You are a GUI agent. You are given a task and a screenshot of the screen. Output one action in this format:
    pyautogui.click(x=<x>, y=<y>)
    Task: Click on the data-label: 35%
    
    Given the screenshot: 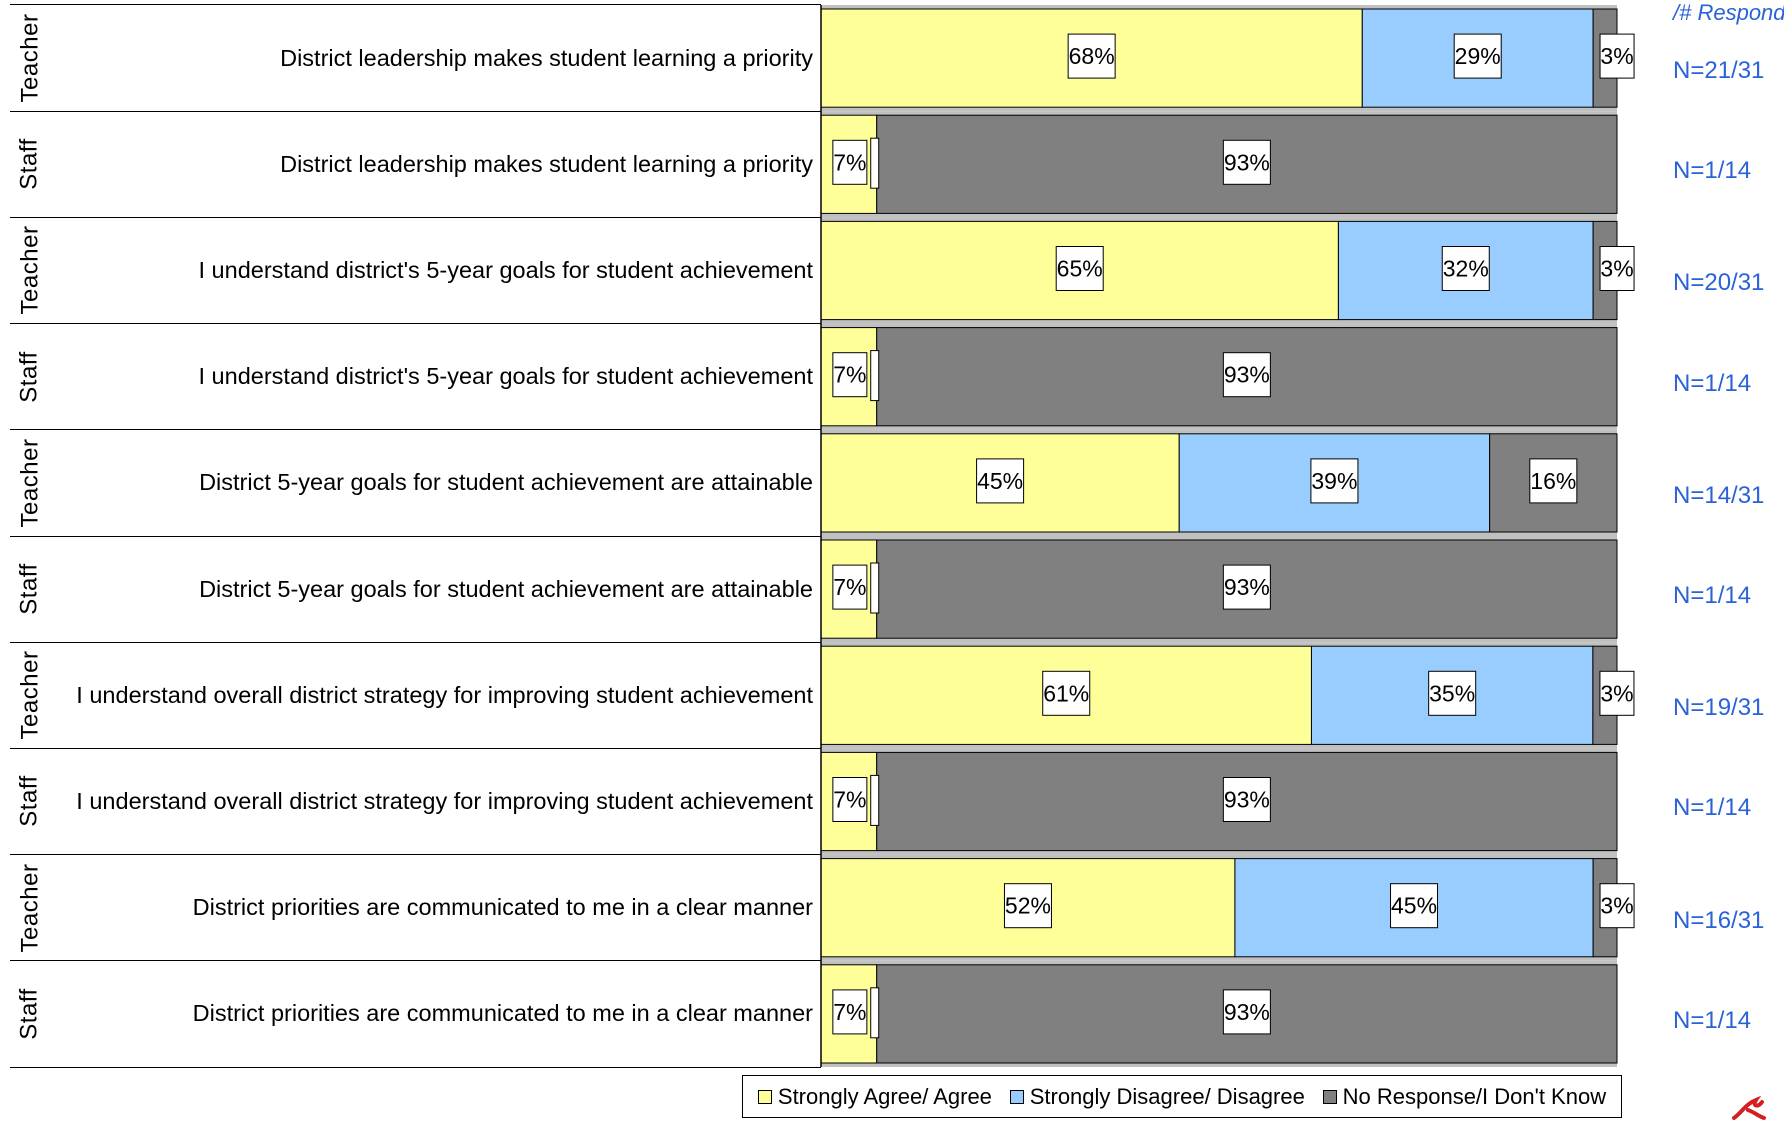 What is the action you would take?
    pyautogui.click(x=1452, y=693)
    